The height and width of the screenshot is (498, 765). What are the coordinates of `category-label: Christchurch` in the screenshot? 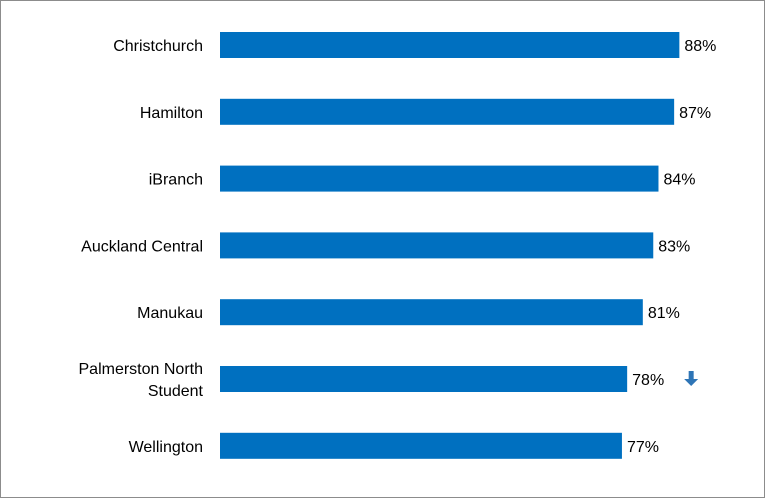 It's located at (158, 46).